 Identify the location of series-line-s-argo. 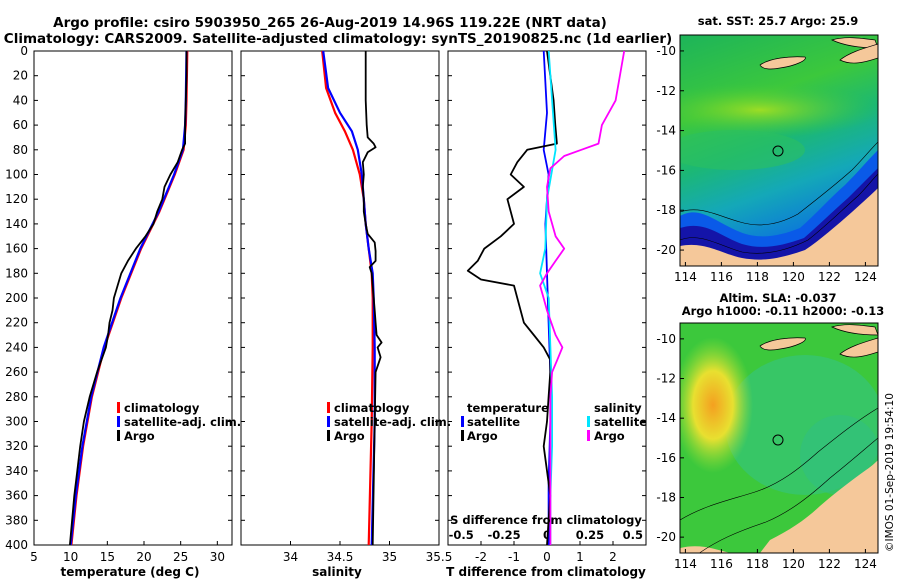
(582, 297).